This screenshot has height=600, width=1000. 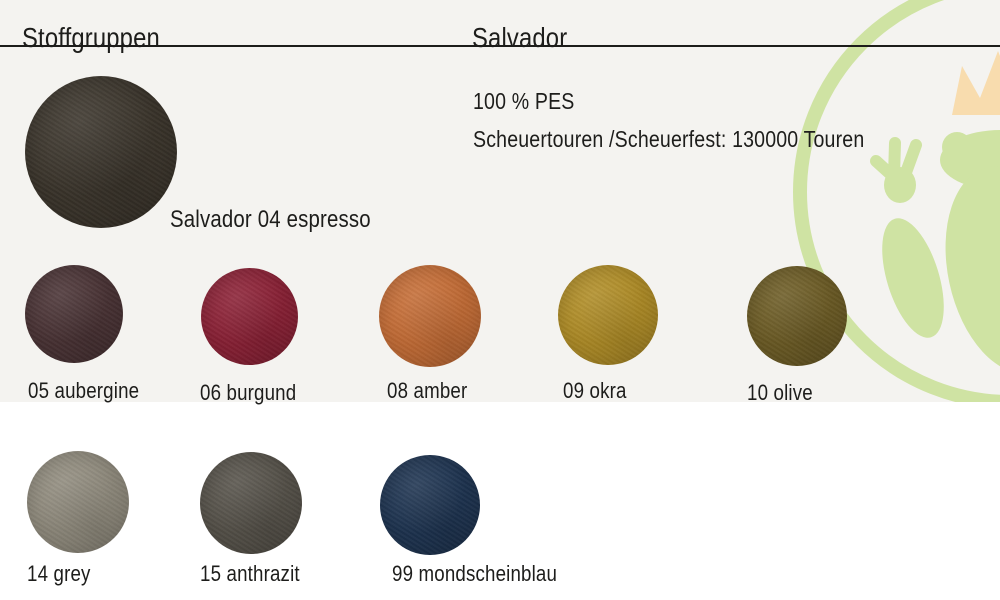 I want to click on swatch-burgund-circle, so click(x=249, y=316).